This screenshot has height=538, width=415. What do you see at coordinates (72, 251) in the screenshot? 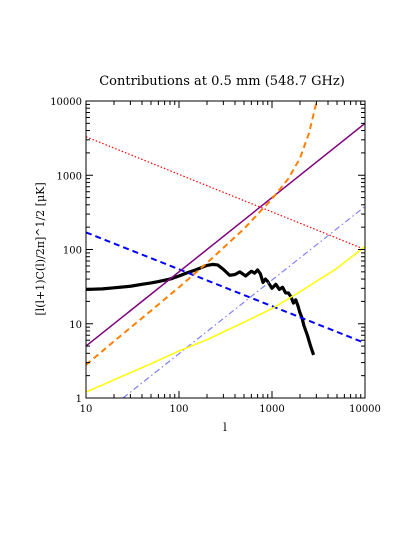
I see `y-tick-label: 100` at bounding box center [72, 251].